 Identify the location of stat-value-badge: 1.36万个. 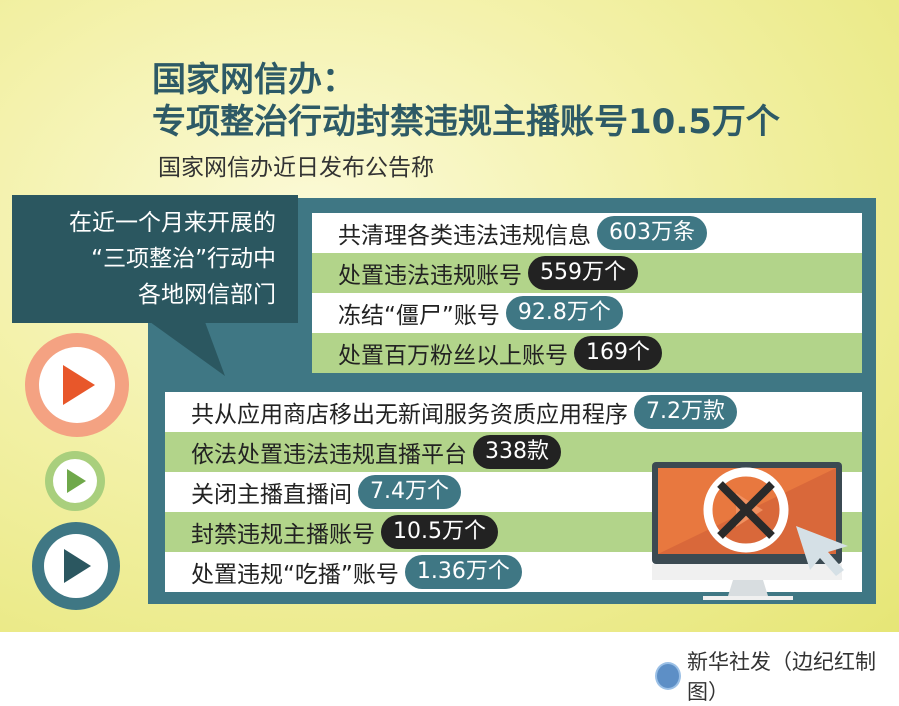
(463, 572).